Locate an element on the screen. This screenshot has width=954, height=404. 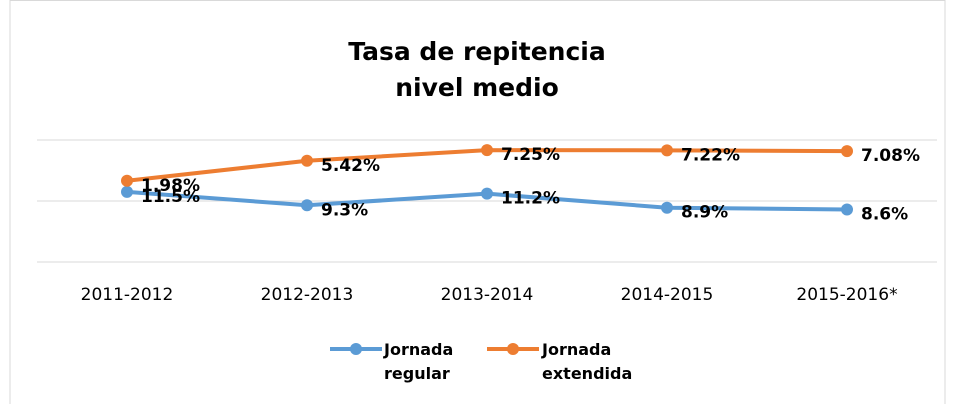
chart-title: Tasa de repitencia nivel medio is located at coordinates (477, 69).